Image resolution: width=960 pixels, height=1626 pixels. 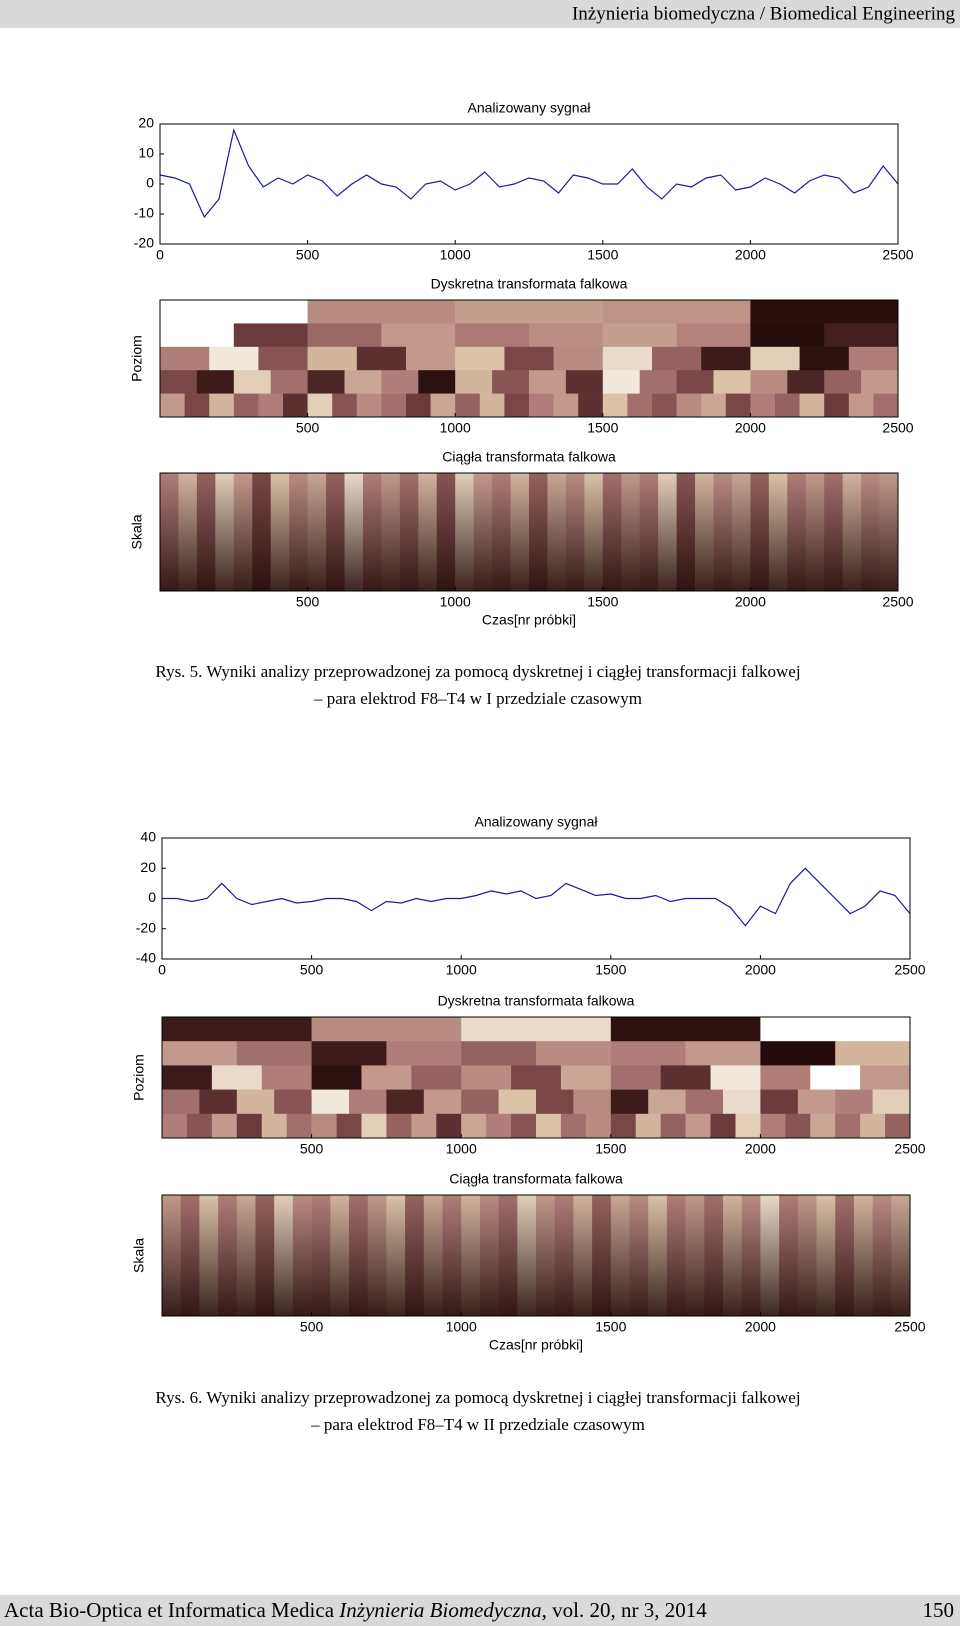 What do you see at coordinates (144, 213) in the screenshot?
I see `y-tick-label: -10` at bounding box center [144, 213].